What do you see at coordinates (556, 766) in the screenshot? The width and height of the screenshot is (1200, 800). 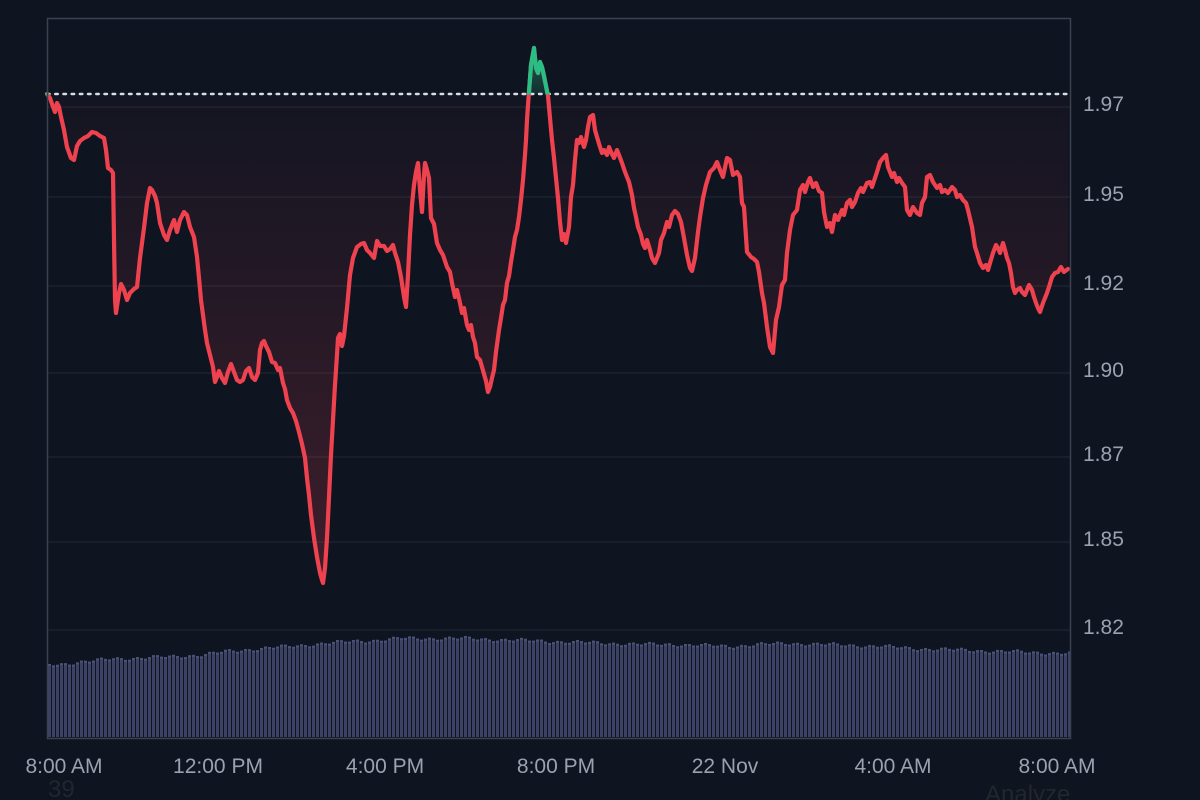 I see `x-axis-label: 8:00 PM` at bounding box center [556, 766].